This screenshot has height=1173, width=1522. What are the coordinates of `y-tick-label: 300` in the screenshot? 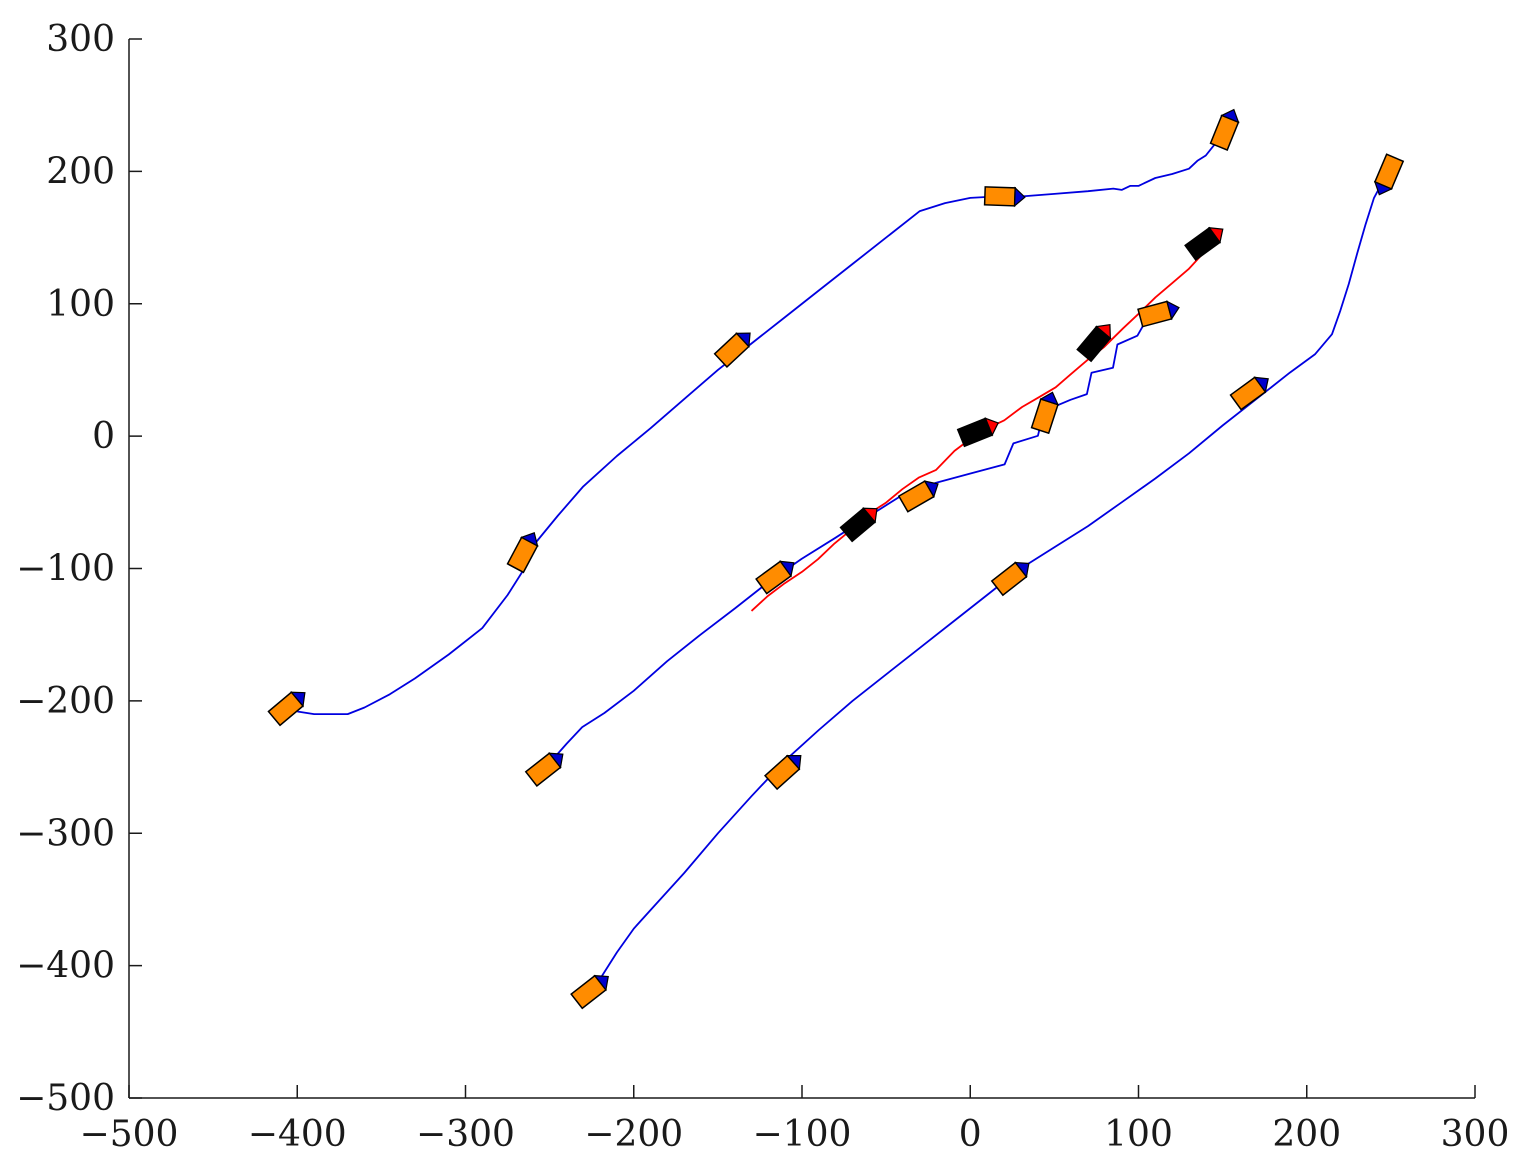 It's located at (80, 39).